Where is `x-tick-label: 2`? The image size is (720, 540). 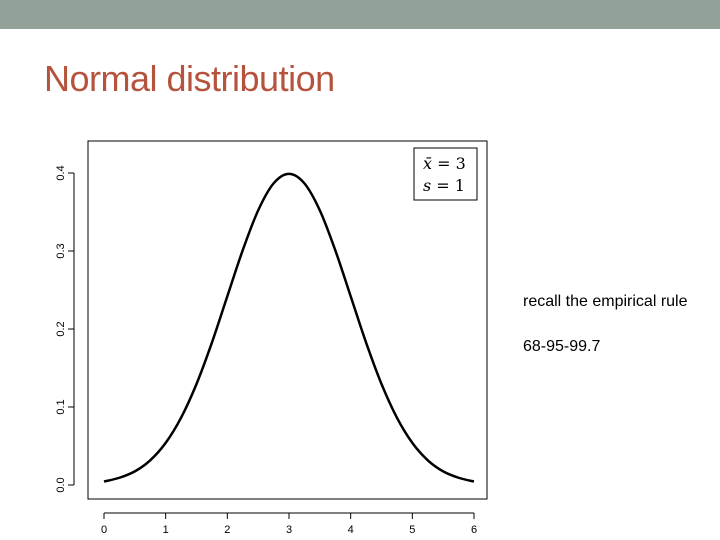
x-tick-label: 2 is located at coordinates (227, 529).